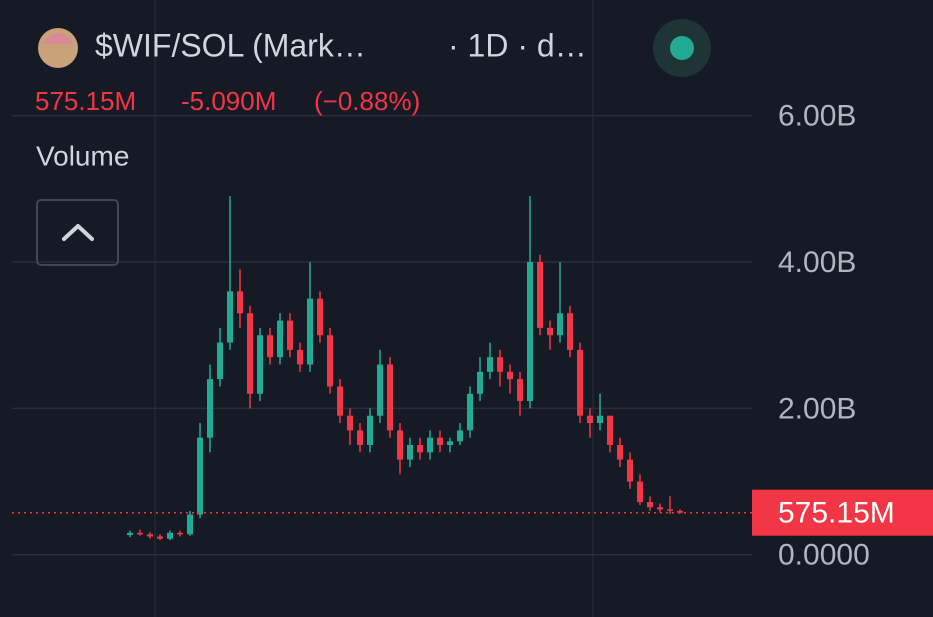  Describe the element at coordinates (682, 48) in the screenshot. I see `status-dot` at that location.